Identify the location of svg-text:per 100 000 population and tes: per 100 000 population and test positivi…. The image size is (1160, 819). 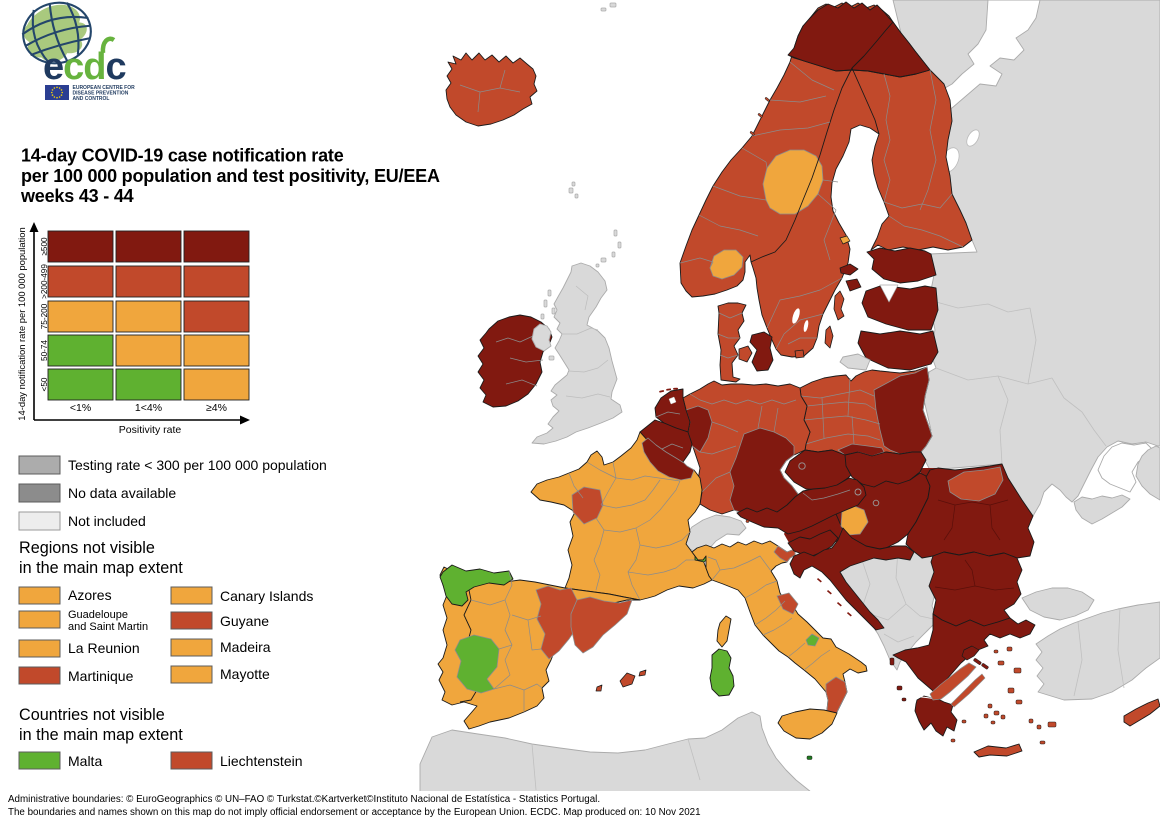
(230, 176).